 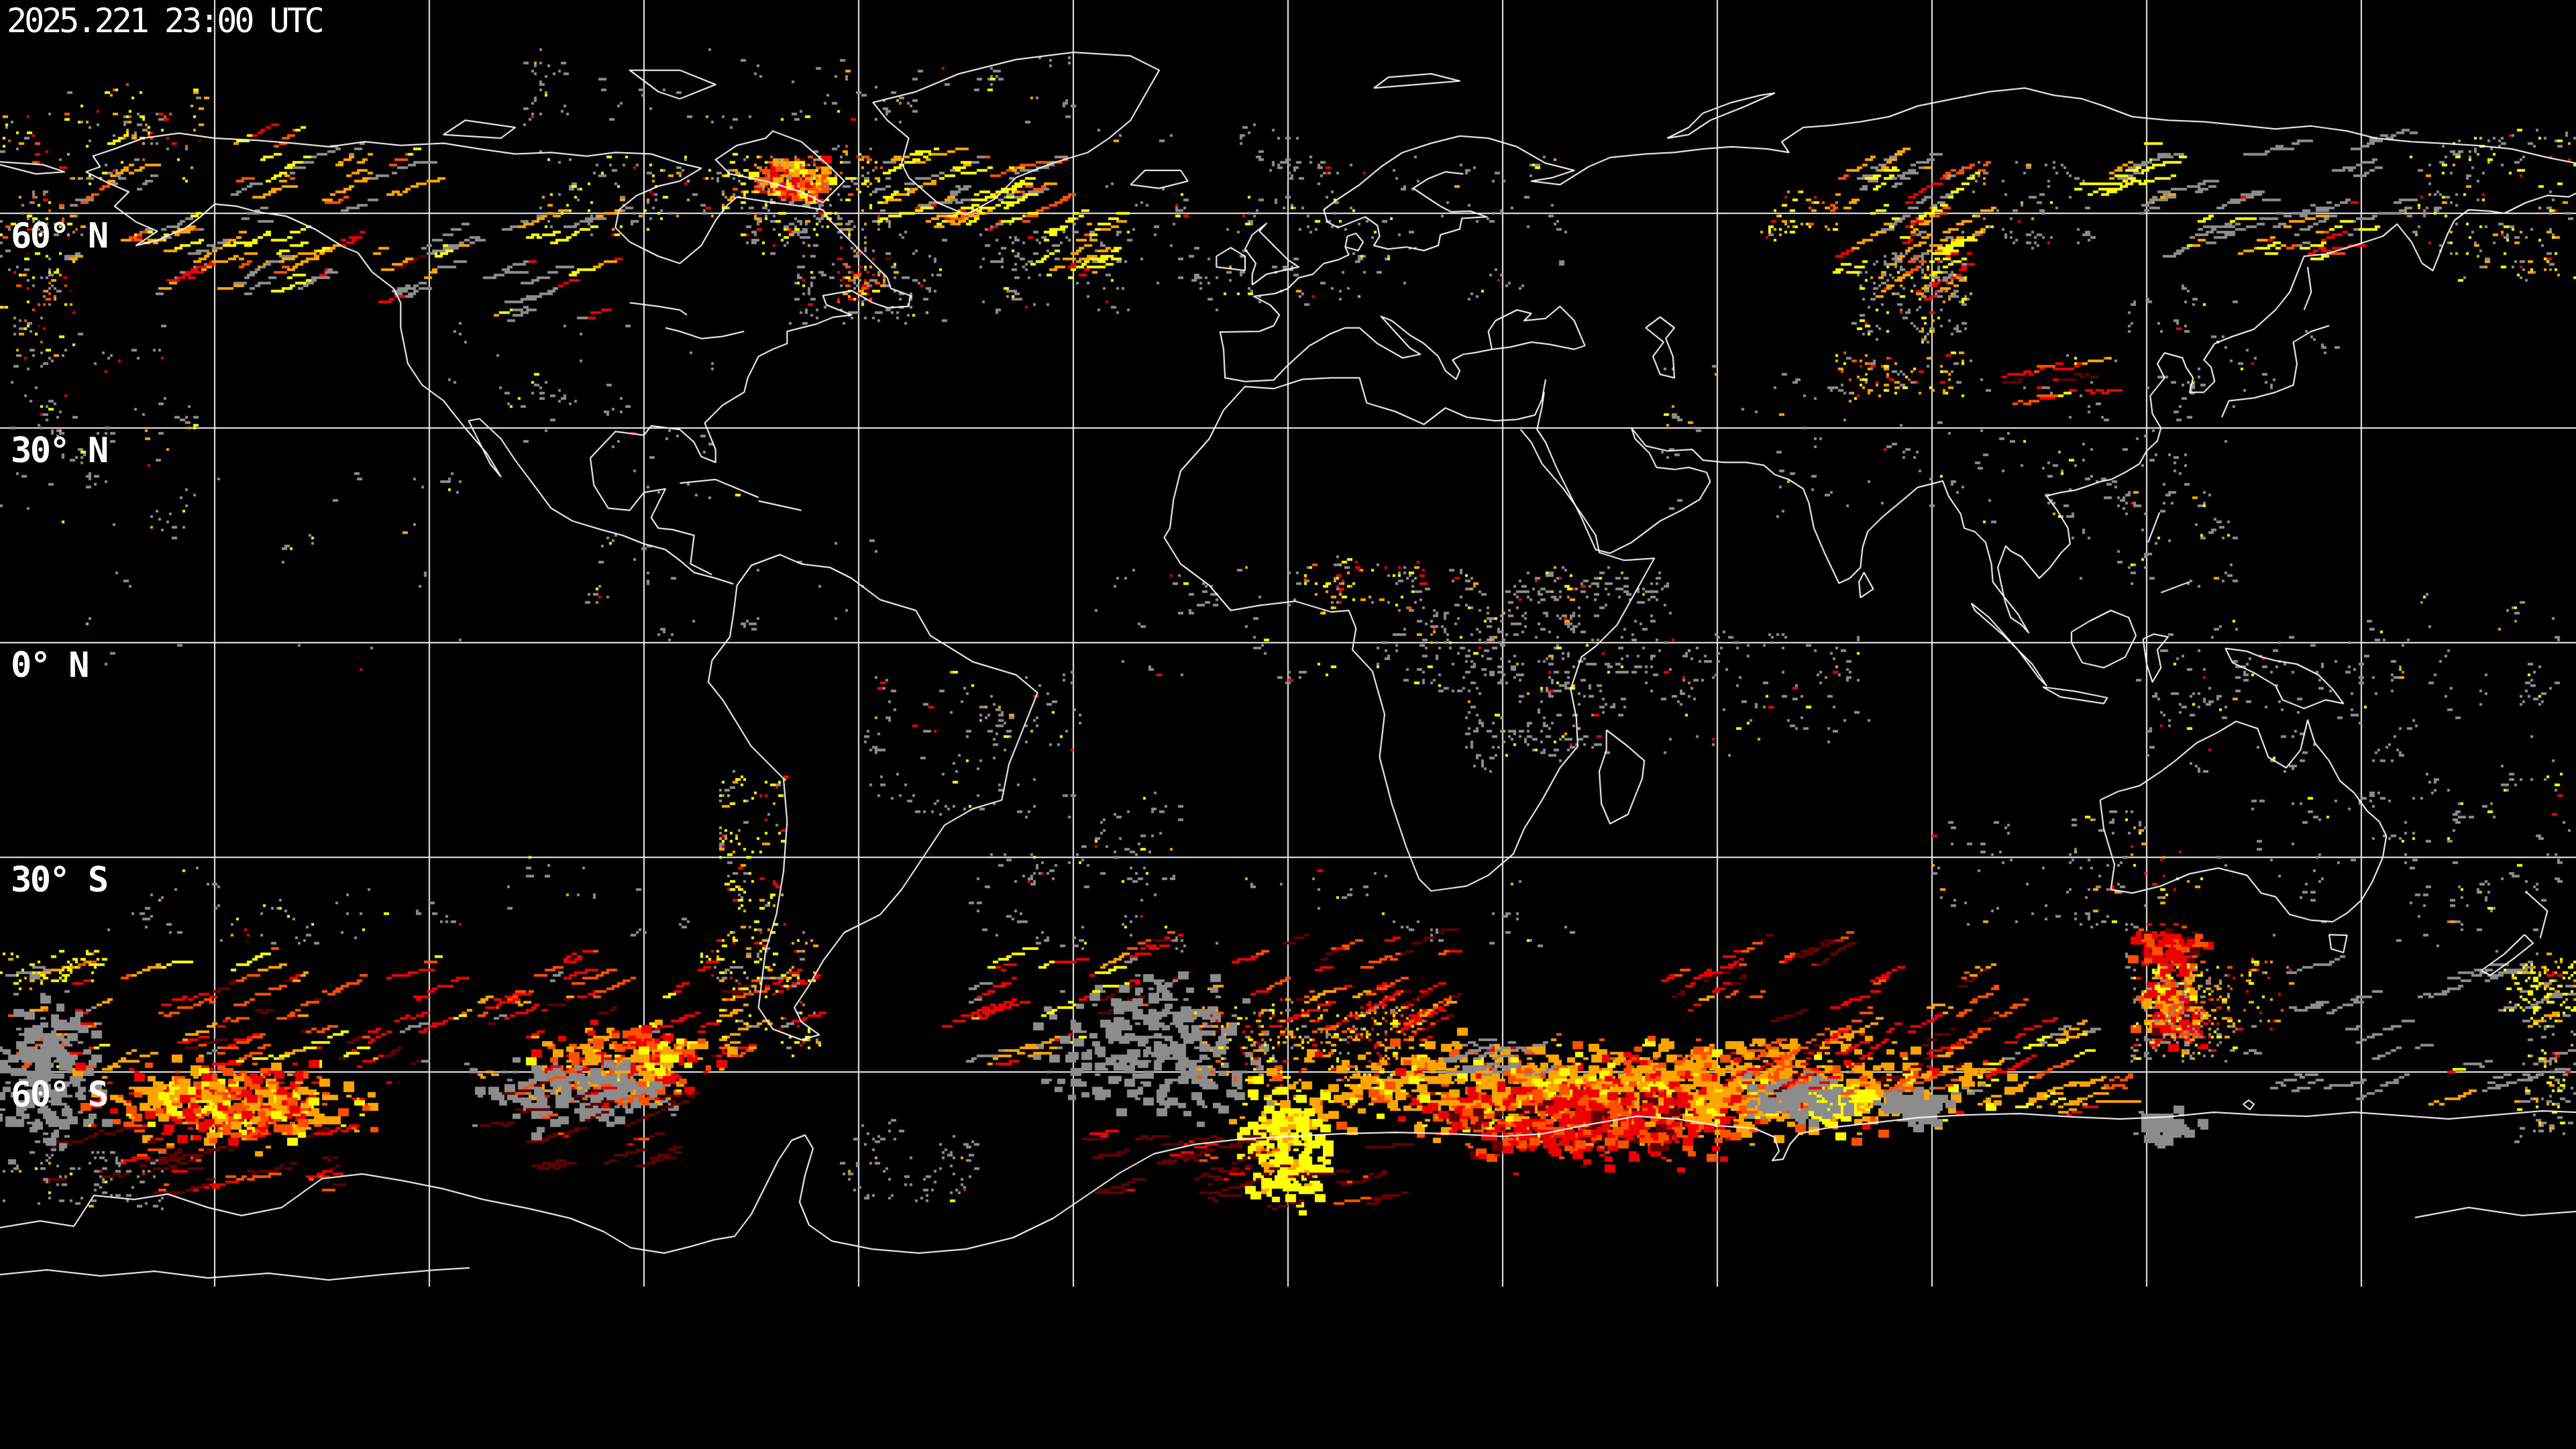 I want to click on lat-label-60n: 60° N, so click(x=60, y=236).